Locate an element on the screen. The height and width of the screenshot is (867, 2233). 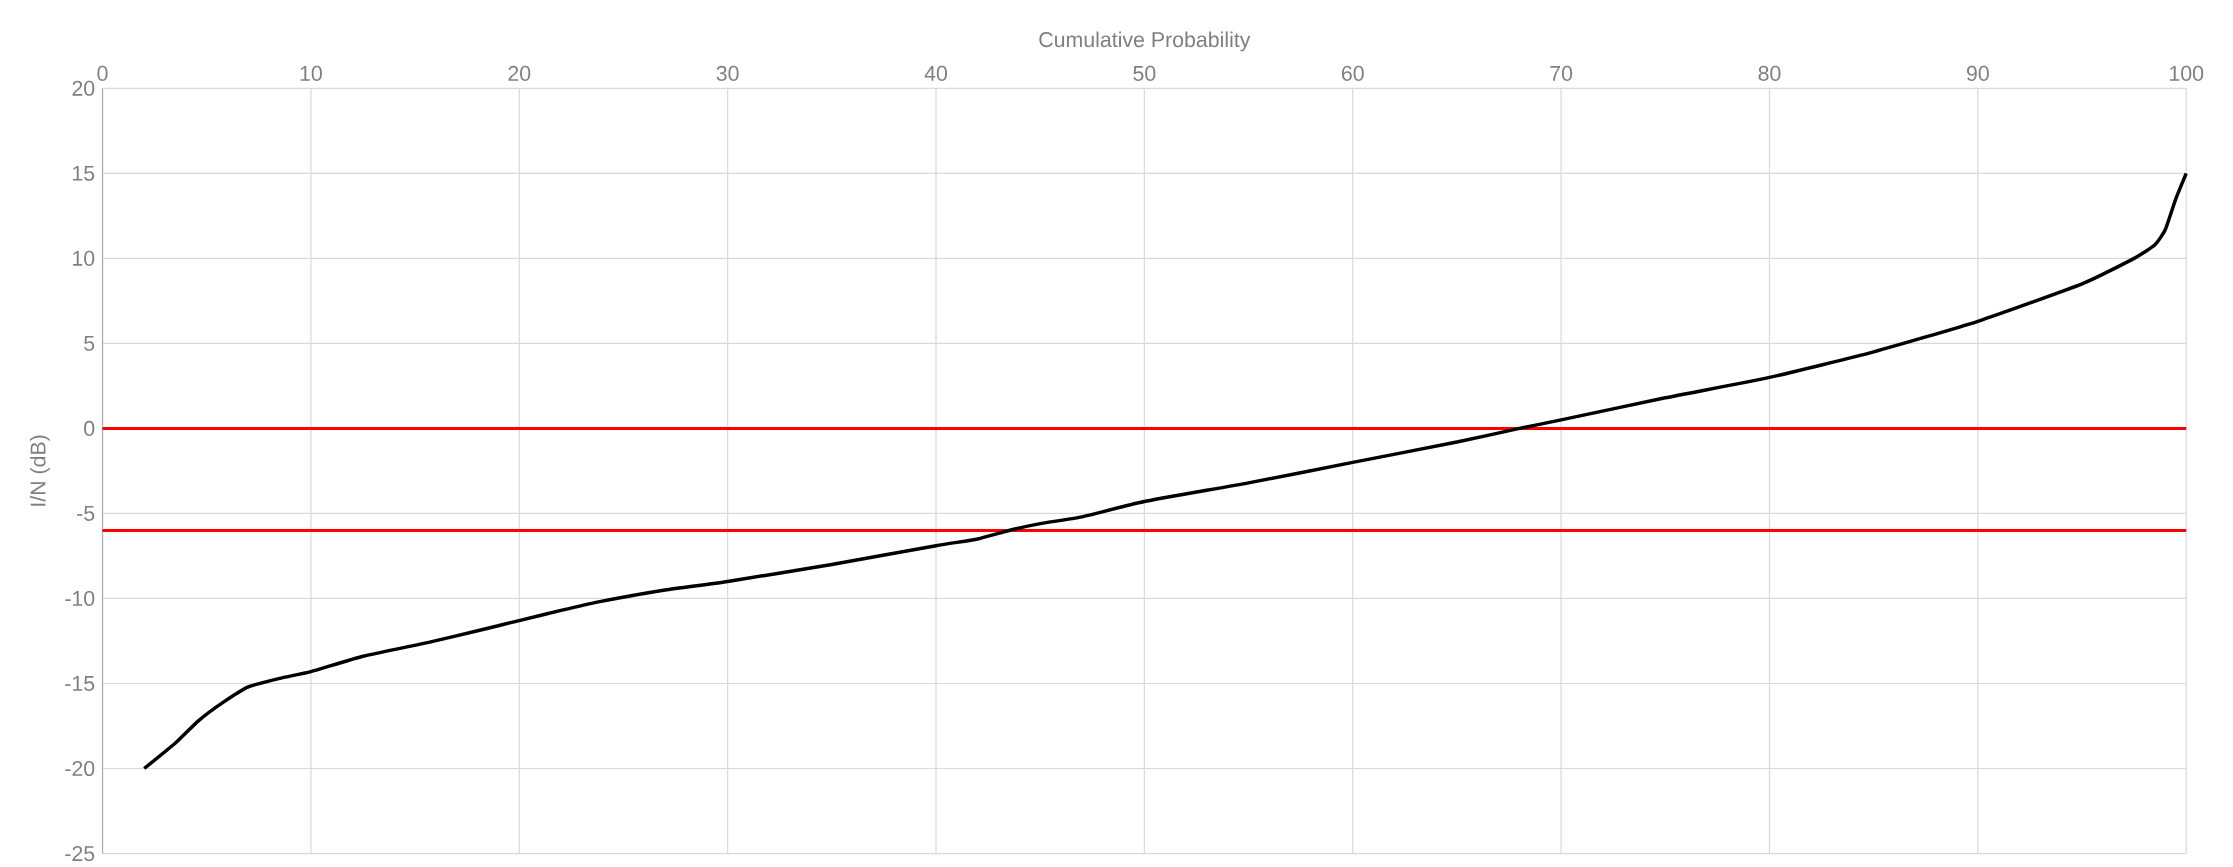
y-tick-label: -10 is located at coordinates (80, 599).